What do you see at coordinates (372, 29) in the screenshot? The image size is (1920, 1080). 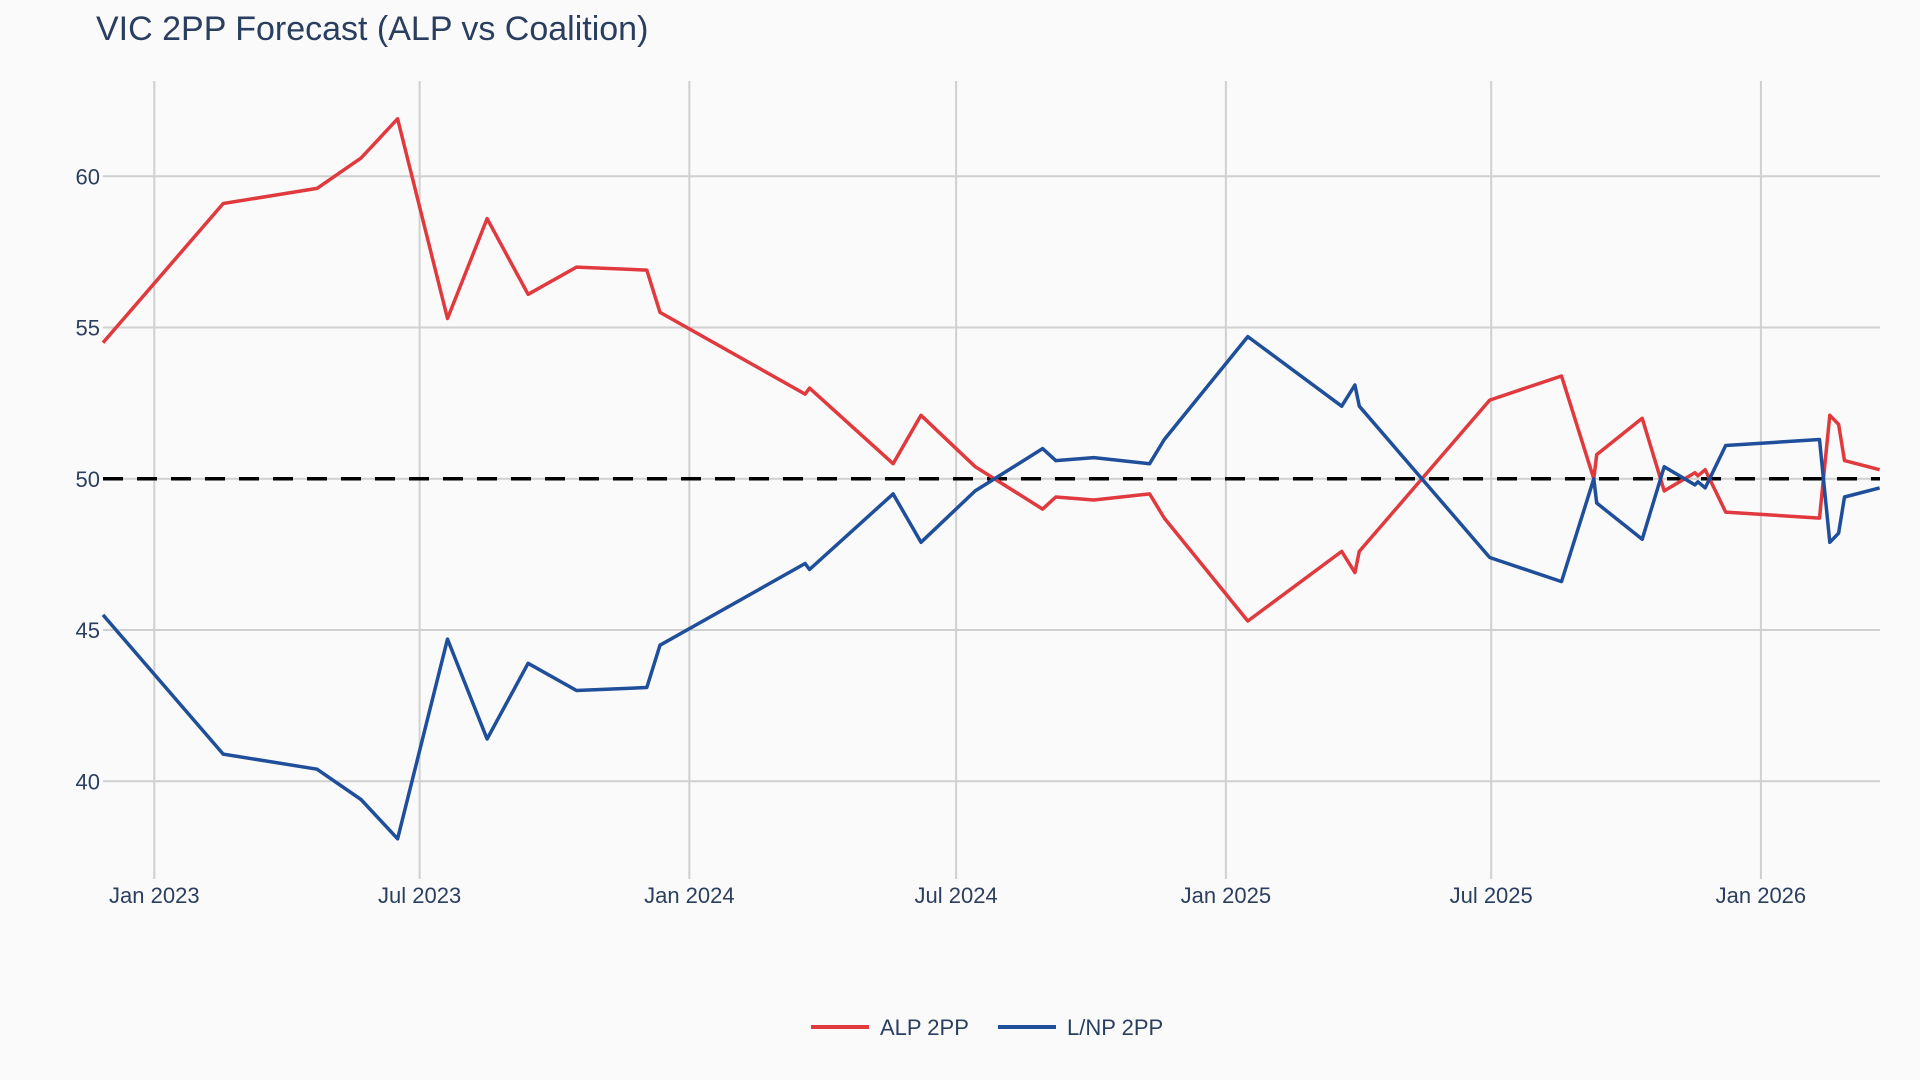 I see `chart-title: VIC 2PP Forecast (ALP vs Coalition)` at bounding box center [372, 29].